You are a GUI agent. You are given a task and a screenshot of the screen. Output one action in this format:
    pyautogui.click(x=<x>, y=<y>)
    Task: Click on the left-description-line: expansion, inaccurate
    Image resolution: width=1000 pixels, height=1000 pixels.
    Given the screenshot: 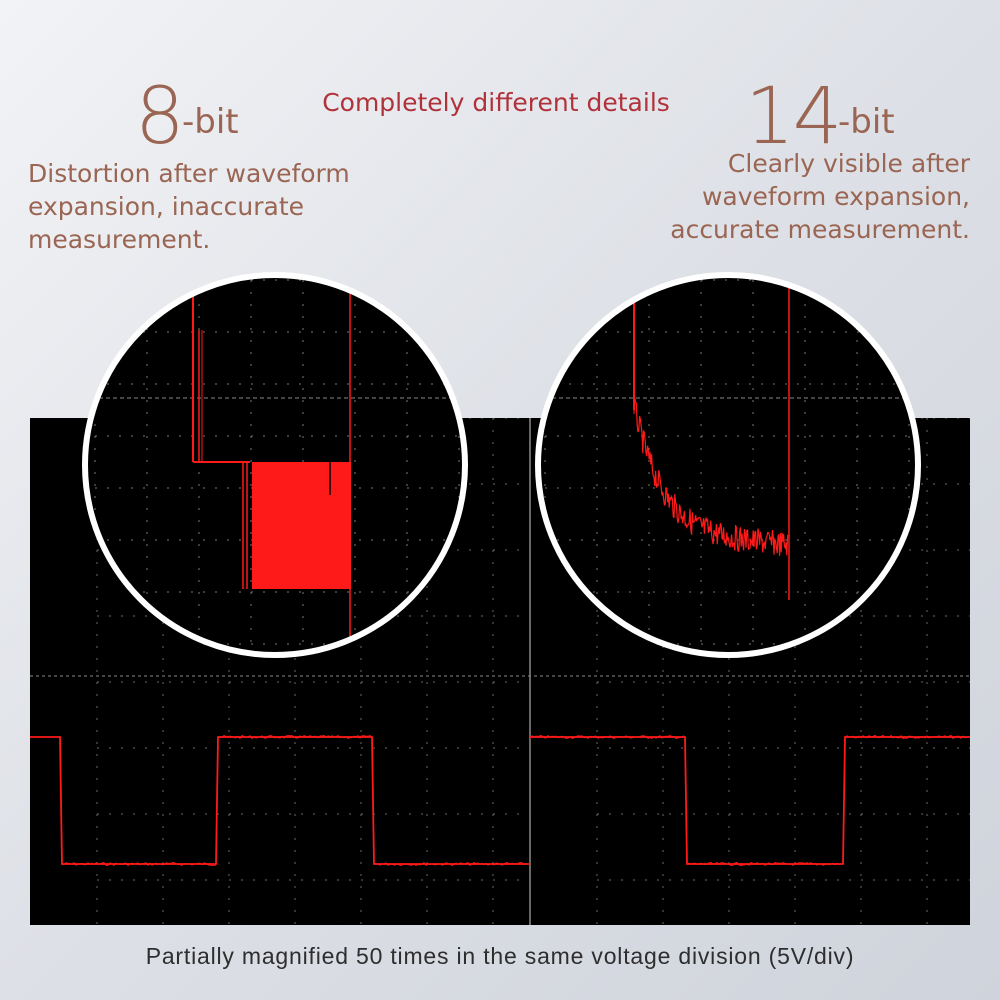 What is the action you would take?
    pyautogui.click(x=166, y=206)
    